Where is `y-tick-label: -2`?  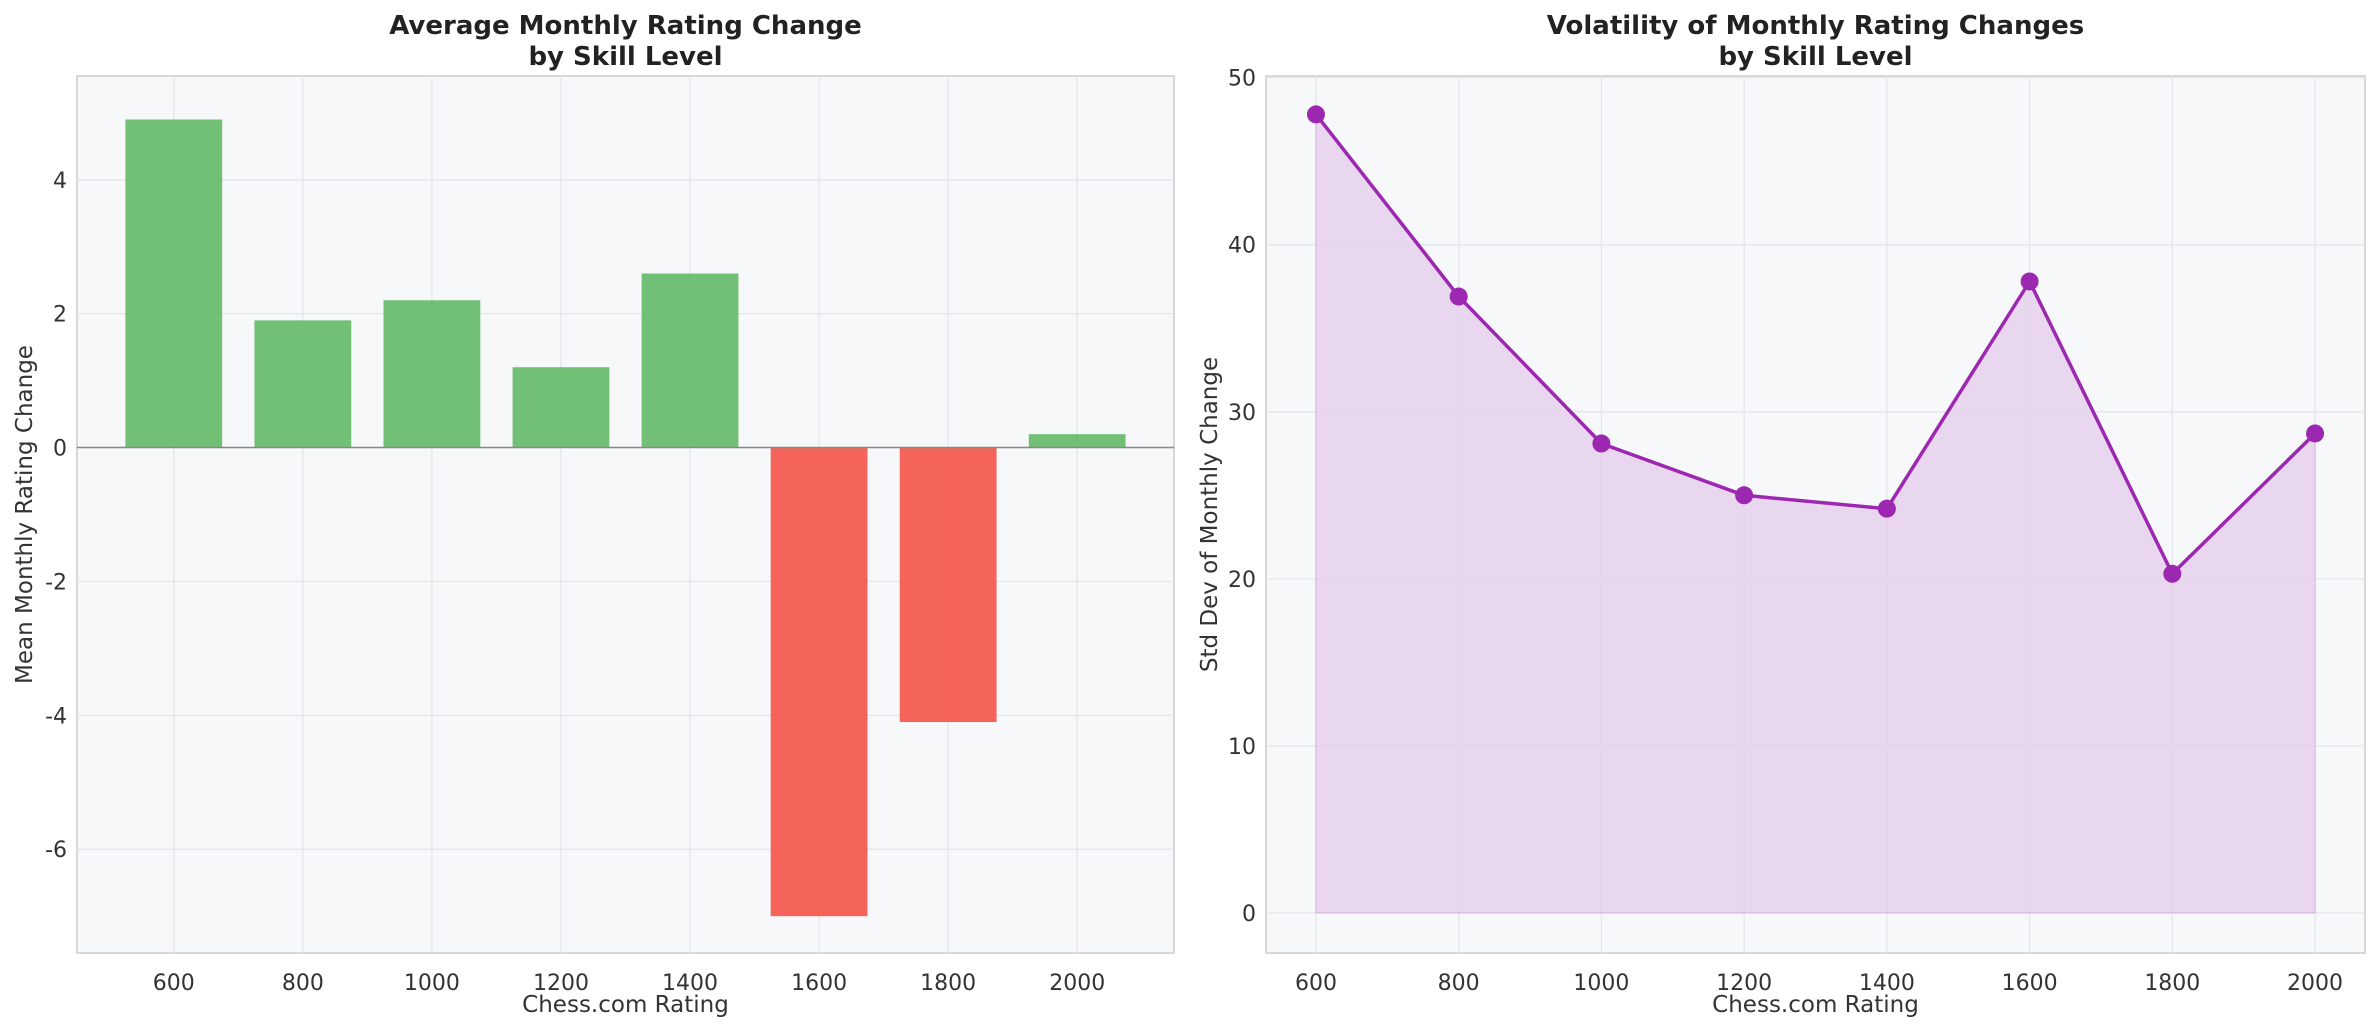 y-tick-label: -2 is located at coordinates (56, 582).